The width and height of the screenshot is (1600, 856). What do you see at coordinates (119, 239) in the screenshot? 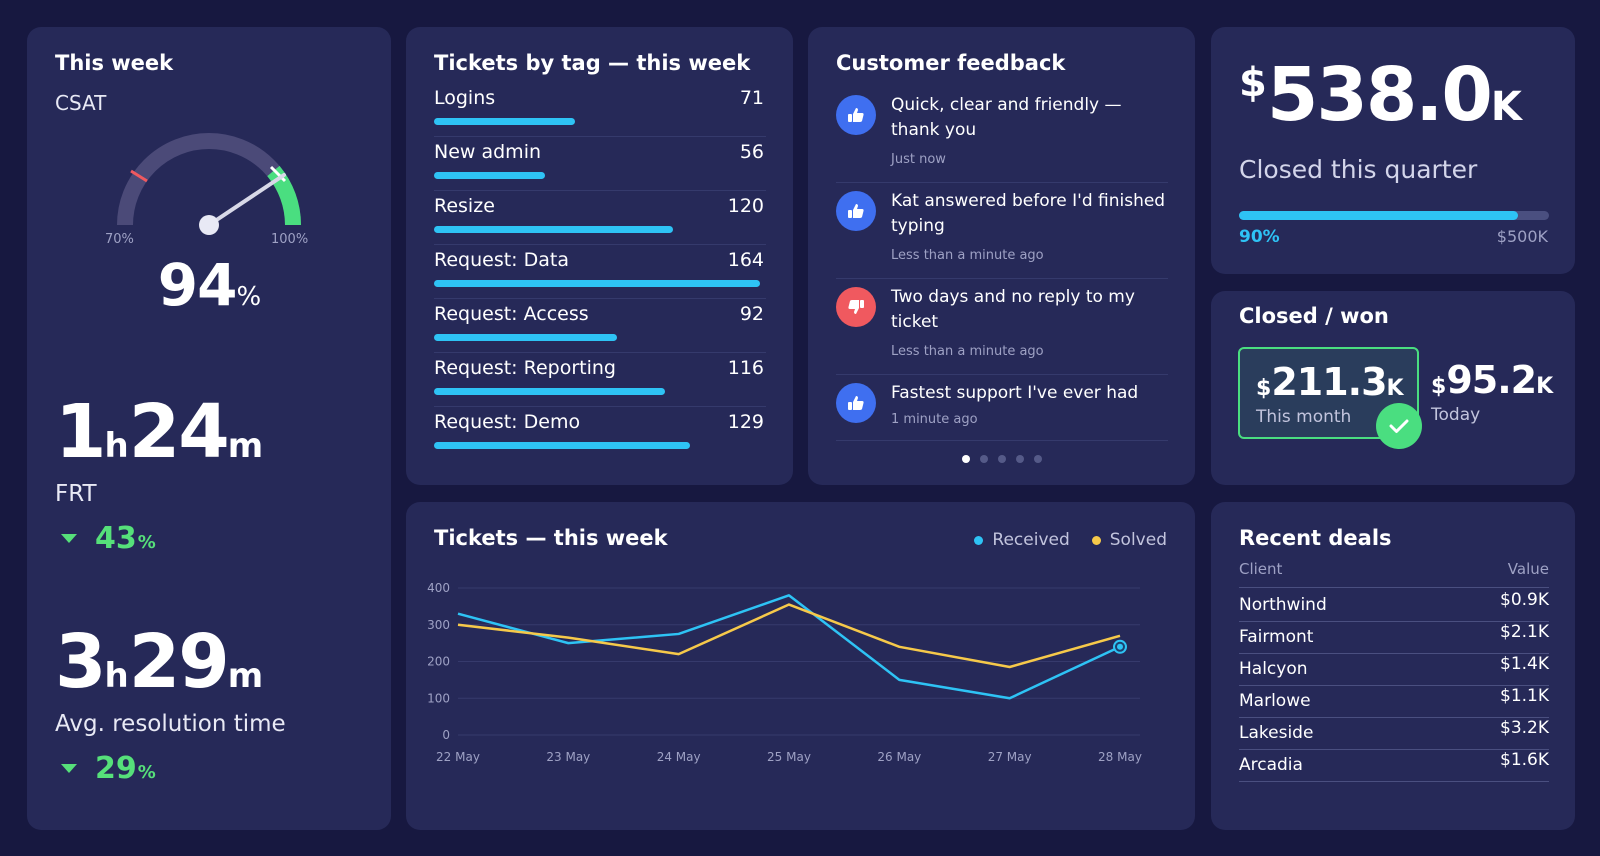
I see `gauge-min-label: 70%` at bounding box center [119, 239].